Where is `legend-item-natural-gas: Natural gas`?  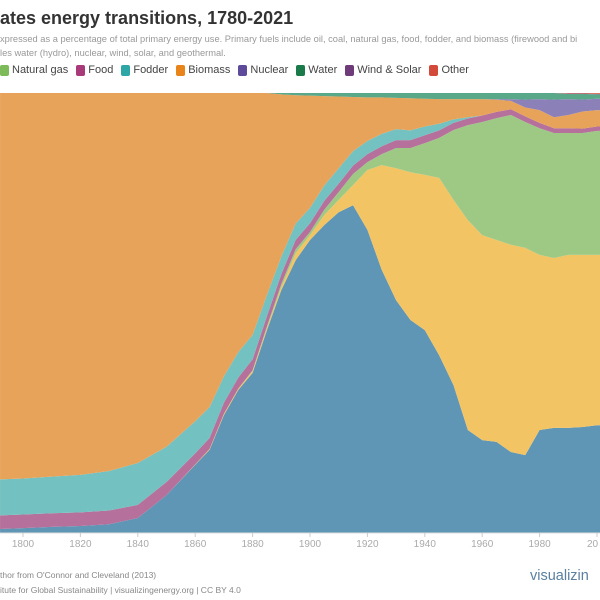
legend-item-natural-gas: Natural gas is located at coordinates (34, 70).